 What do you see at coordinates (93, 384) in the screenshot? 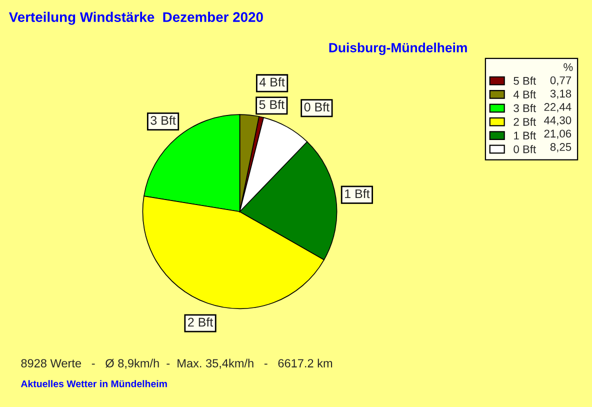
I see `text: Aktuelles Wetter in Mündelheim` at bounding box center [93, 384].